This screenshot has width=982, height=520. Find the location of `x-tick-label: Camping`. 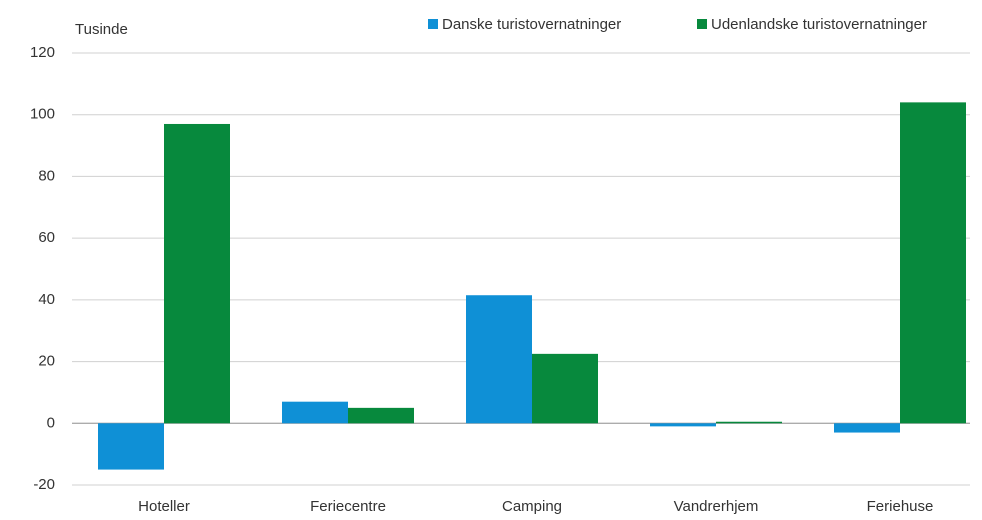

x-tick-label: Camping is located at coordinates (532, 506).